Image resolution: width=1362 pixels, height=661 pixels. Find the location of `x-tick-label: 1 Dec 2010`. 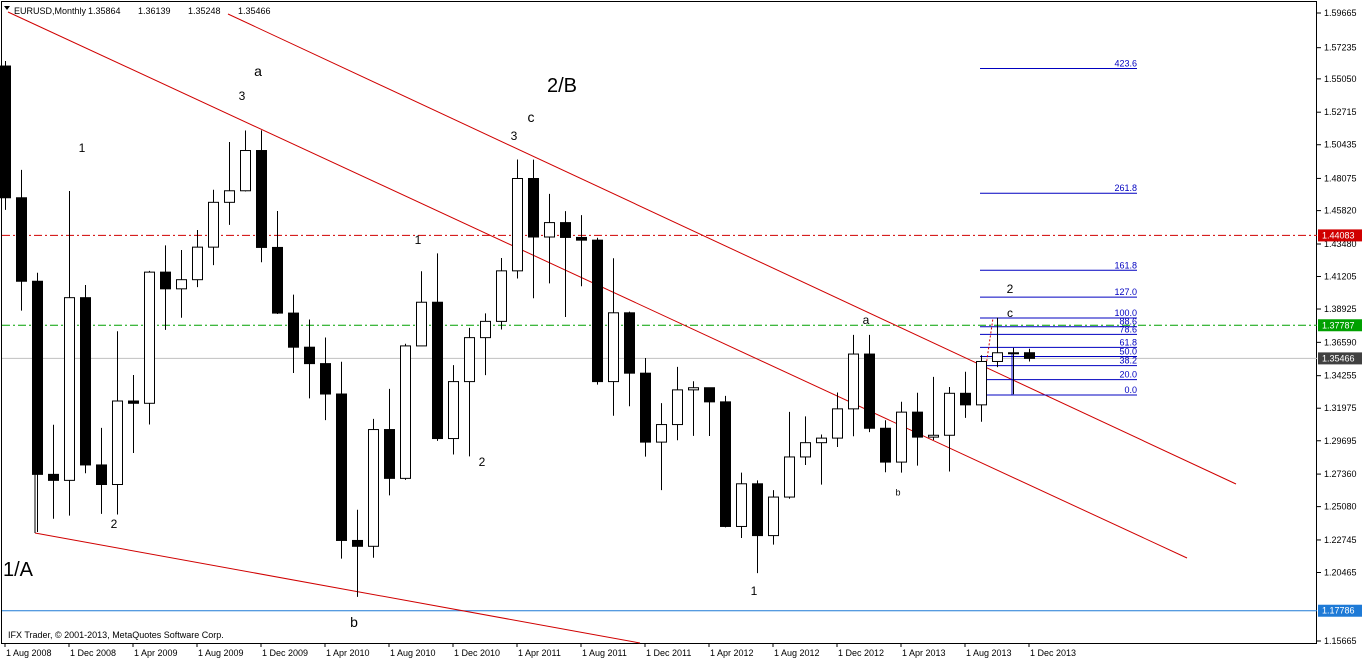

x-tick-label: 1 Dec 2010 is located at coordinates (477, 653).